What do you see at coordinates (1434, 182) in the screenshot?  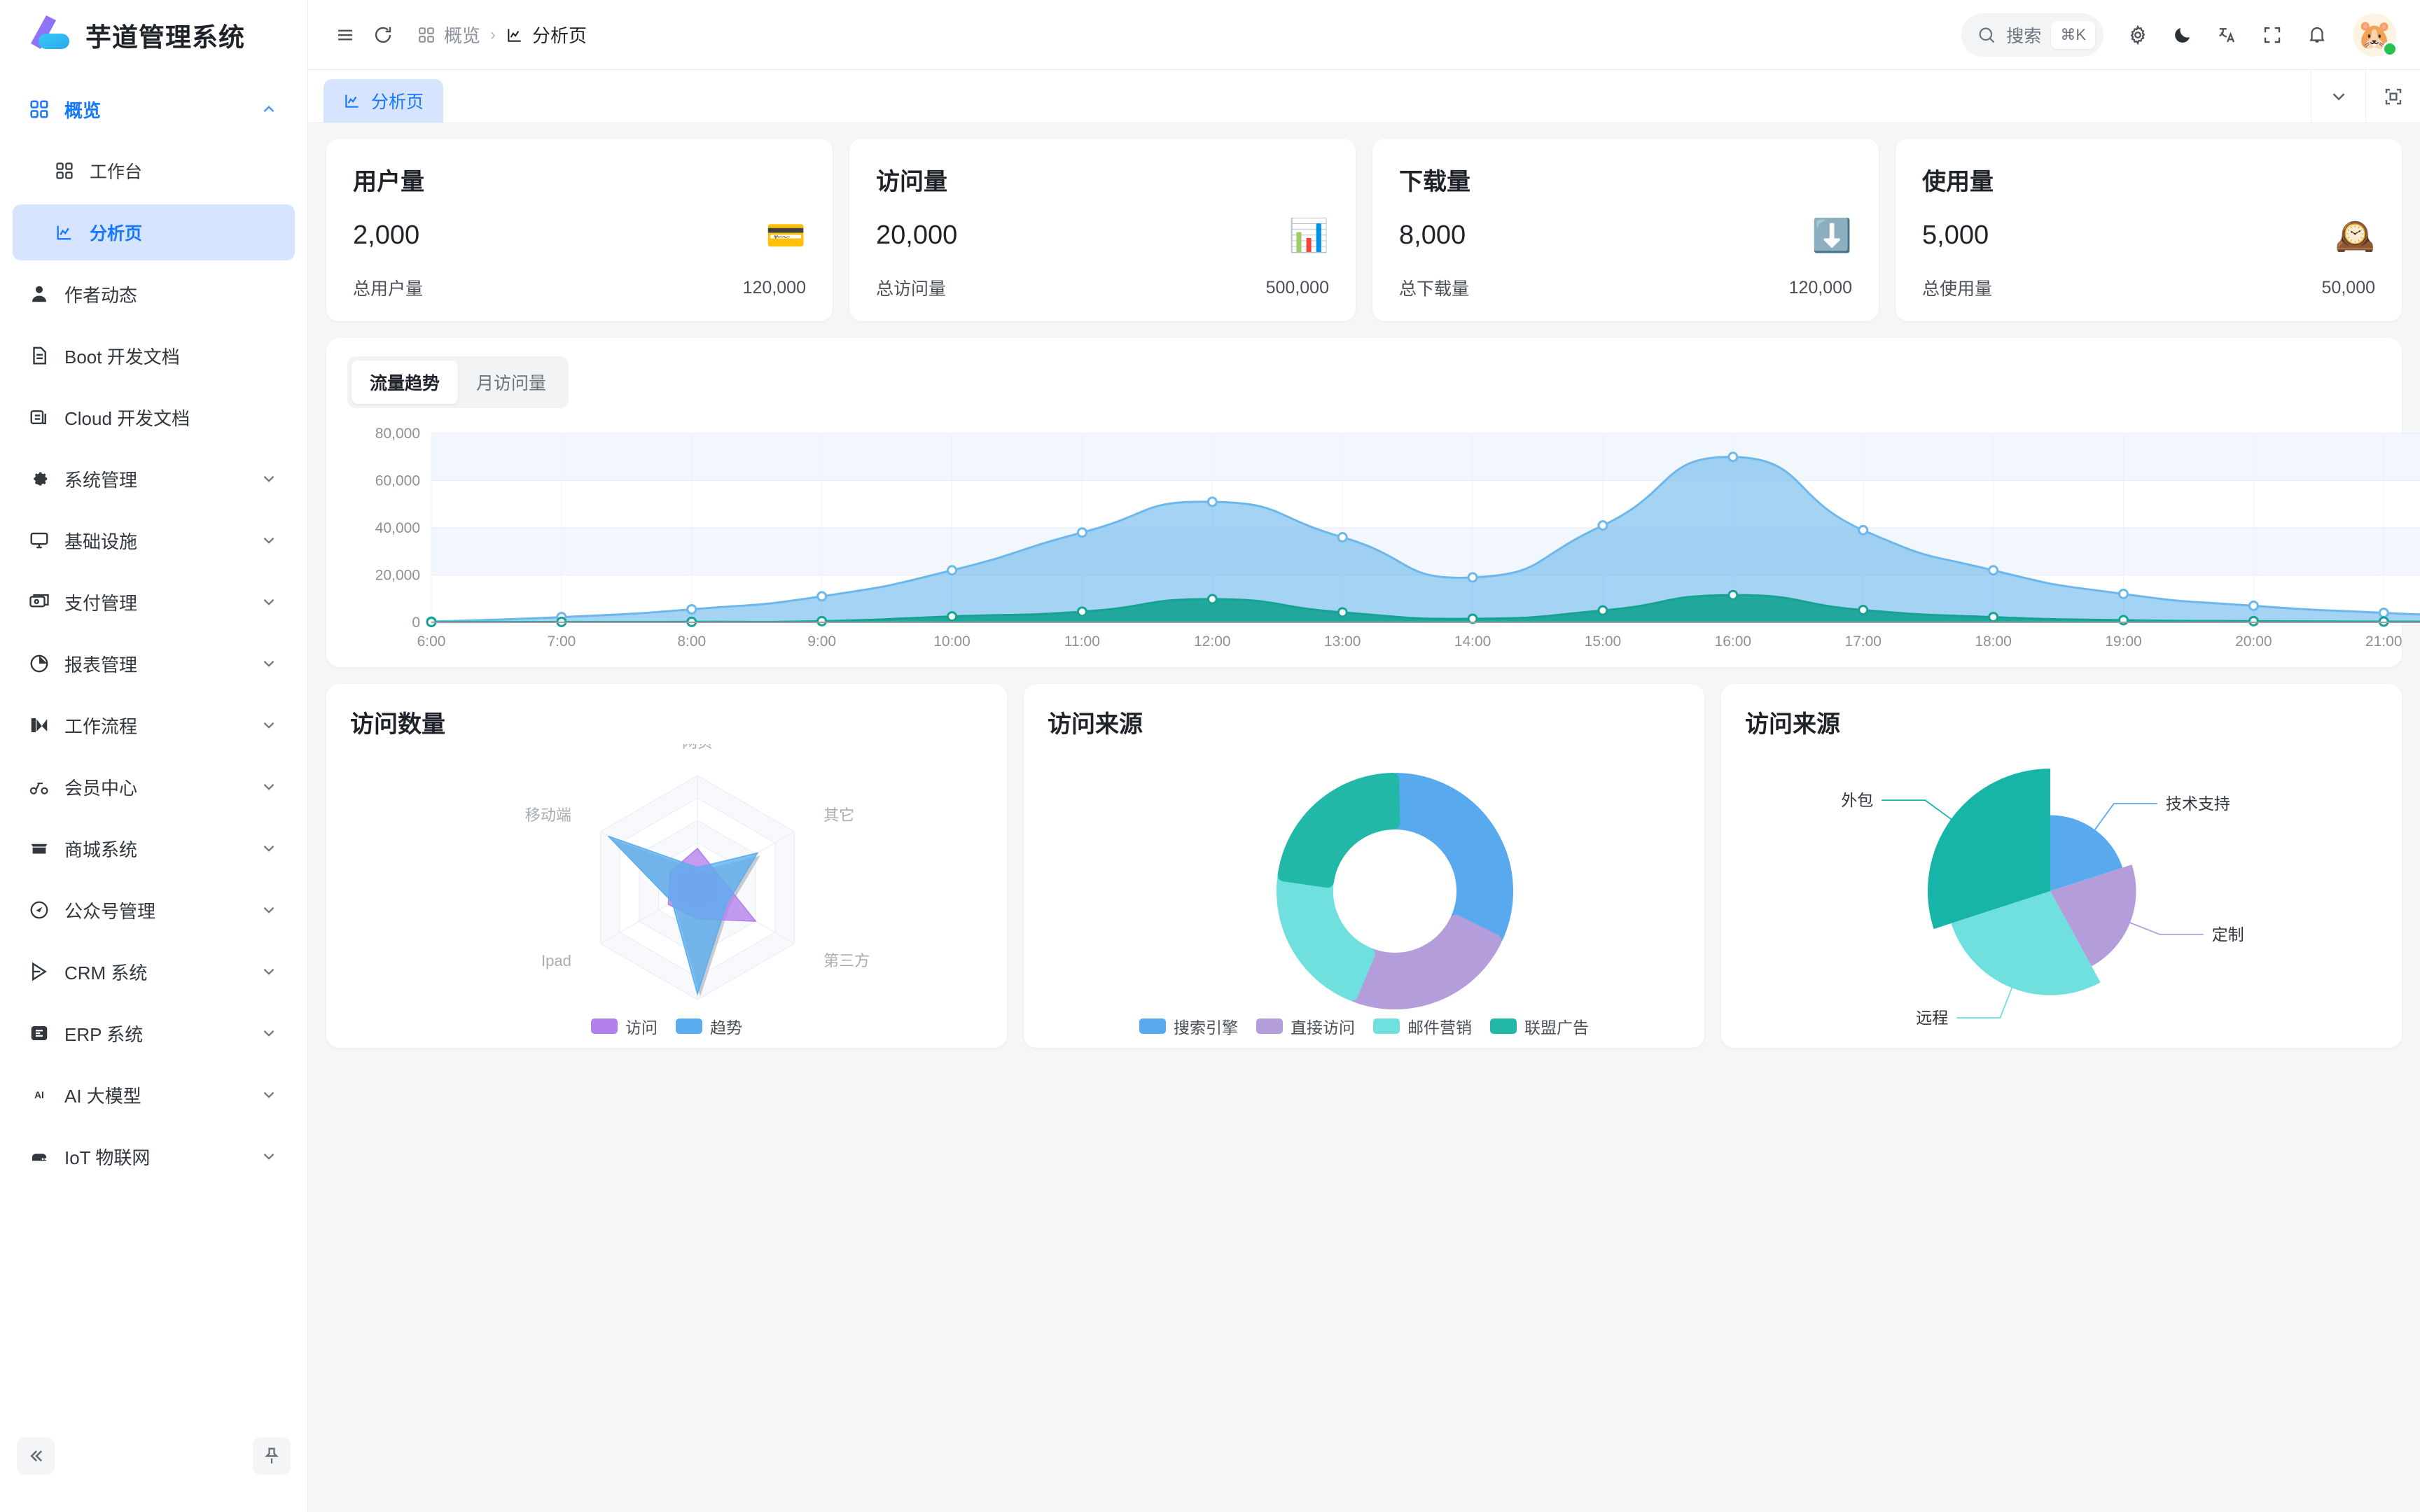 I see `card-title: 下载量` at bounding box center [1434, 182].